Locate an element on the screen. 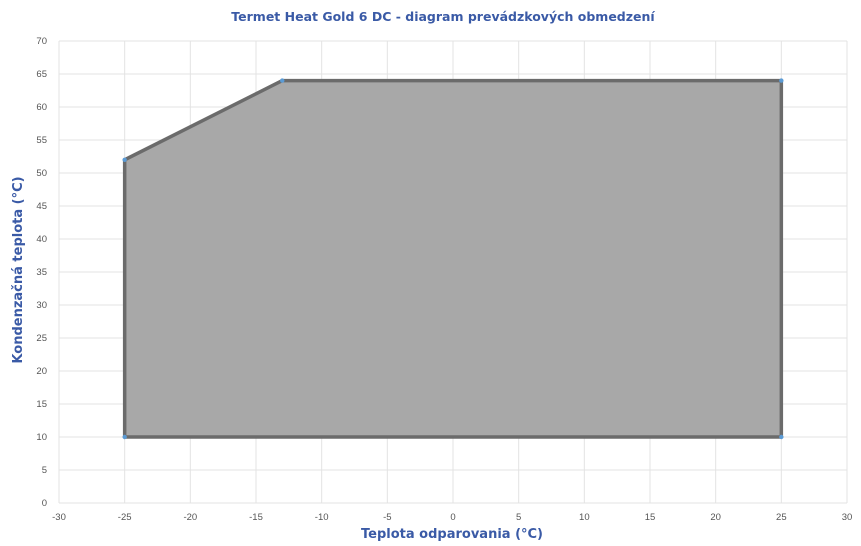  x-tick-label: -5 is located at coordinates (387, 517).